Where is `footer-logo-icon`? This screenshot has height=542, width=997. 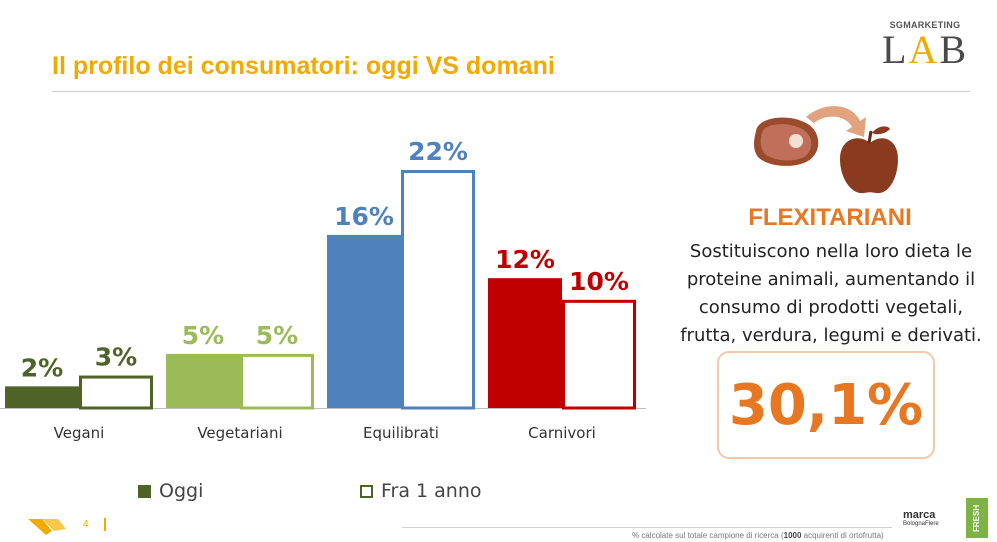 footer-logo-icon is located at coordinates (47, 527).